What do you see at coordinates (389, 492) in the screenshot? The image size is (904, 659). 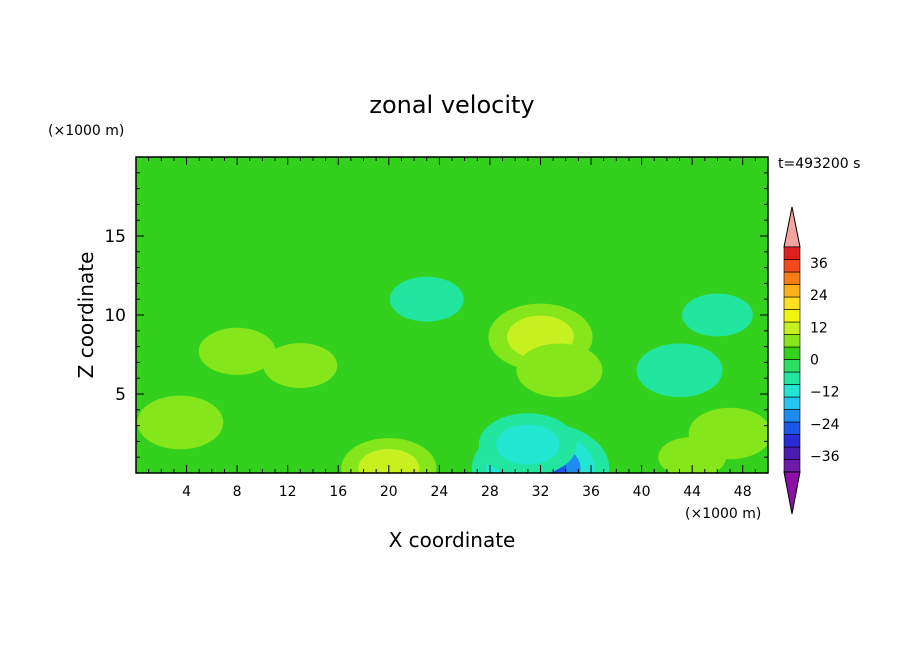 I see `x-tick-label: 20` at bounding box center [389, 492].